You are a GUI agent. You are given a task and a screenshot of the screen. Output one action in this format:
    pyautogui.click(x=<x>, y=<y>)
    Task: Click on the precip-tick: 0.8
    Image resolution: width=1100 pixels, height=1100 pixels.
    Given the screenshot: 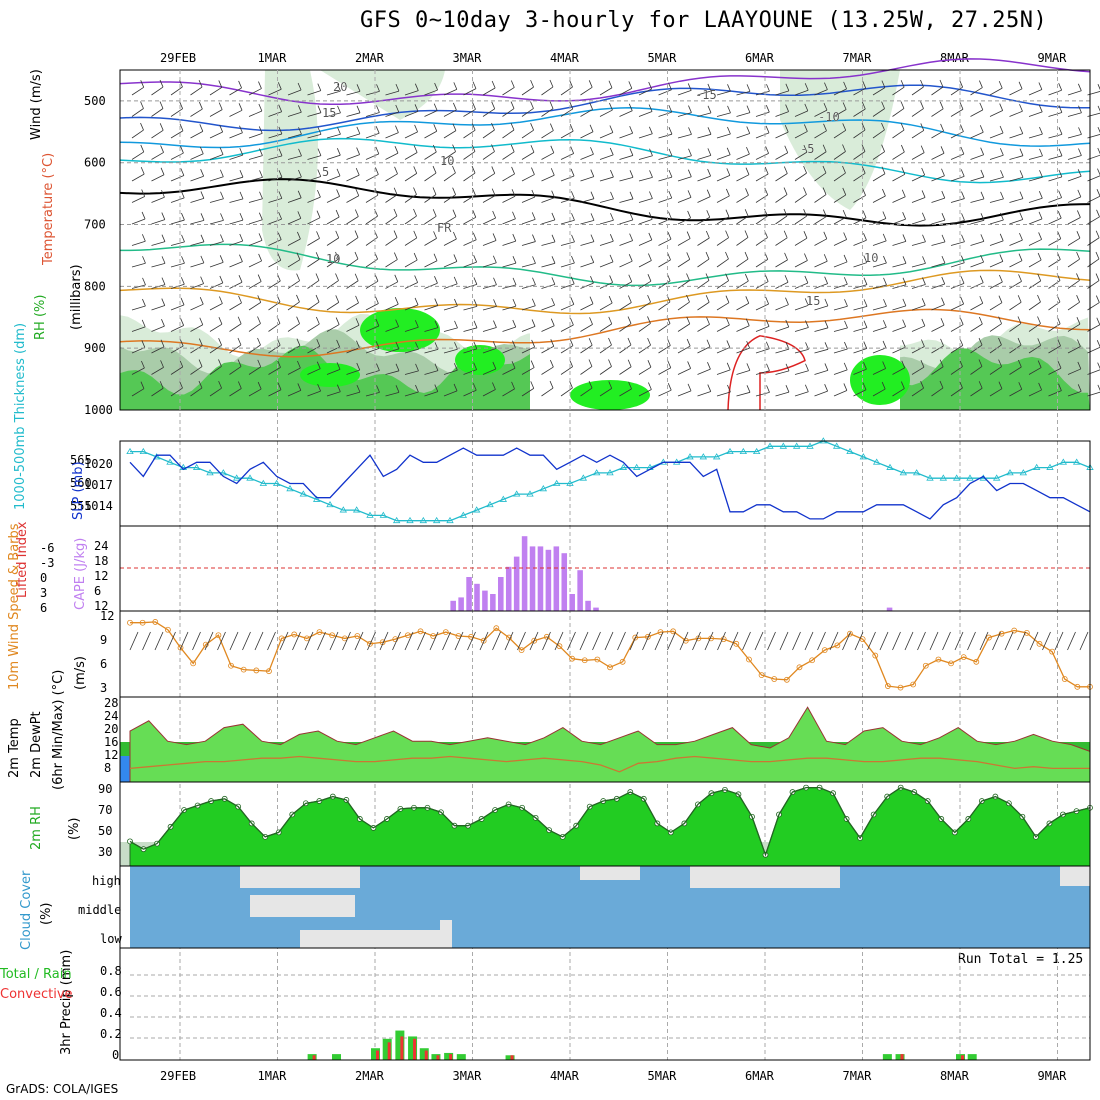 What is the action you would take?
    pyautogui.click(x=111, y=971)
    